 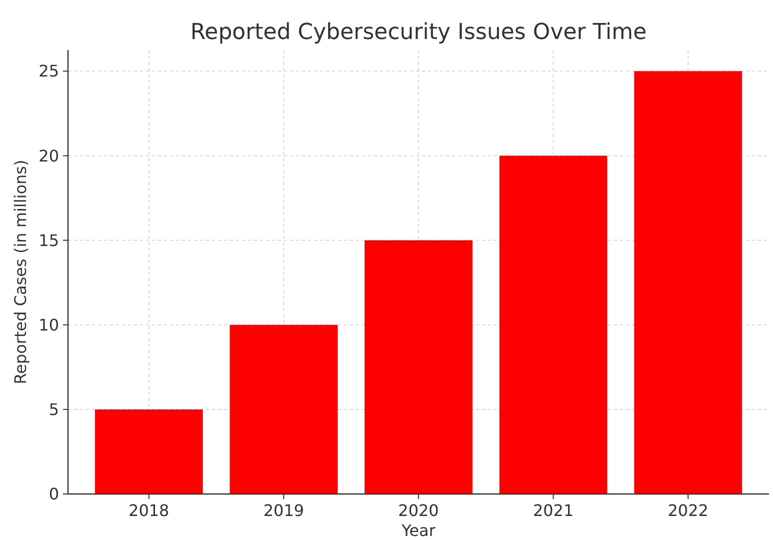 What do you see at coordinates (48, 71) in the screenshot?
I see `y-tick-label: 25` at bounding box center [48, 71].